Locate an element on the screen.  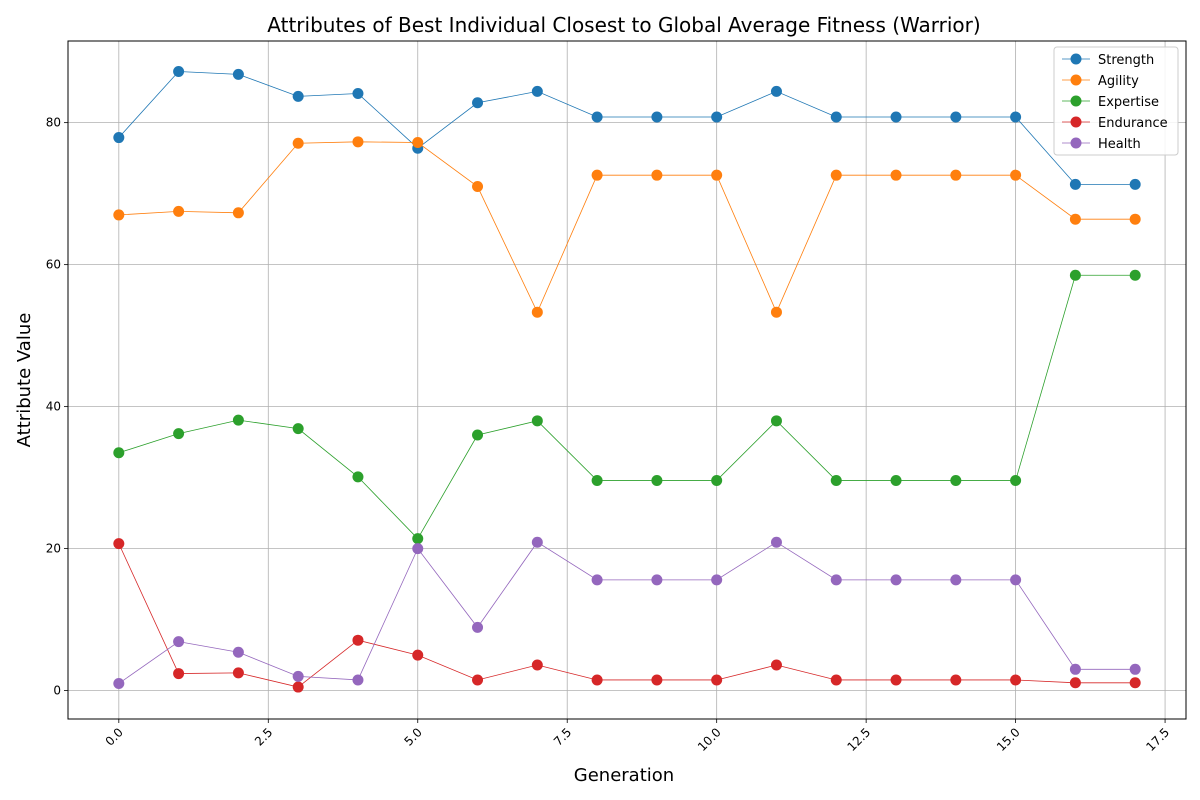
legend-label: Strength is located at coordinates (1126, 60).